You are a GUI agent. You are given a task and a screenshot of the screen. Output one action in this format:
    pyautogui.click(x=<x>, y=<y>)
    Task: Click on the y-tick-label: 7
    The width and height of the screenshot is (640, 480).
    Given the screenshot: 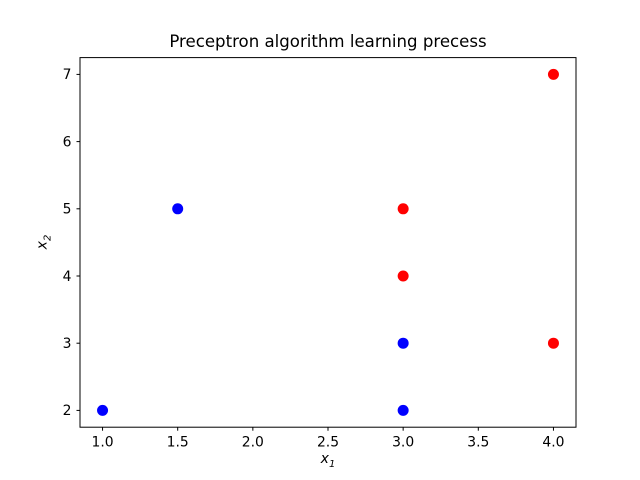 What is the action you would take?
    pyautogui.click(x=67, y=75)
    